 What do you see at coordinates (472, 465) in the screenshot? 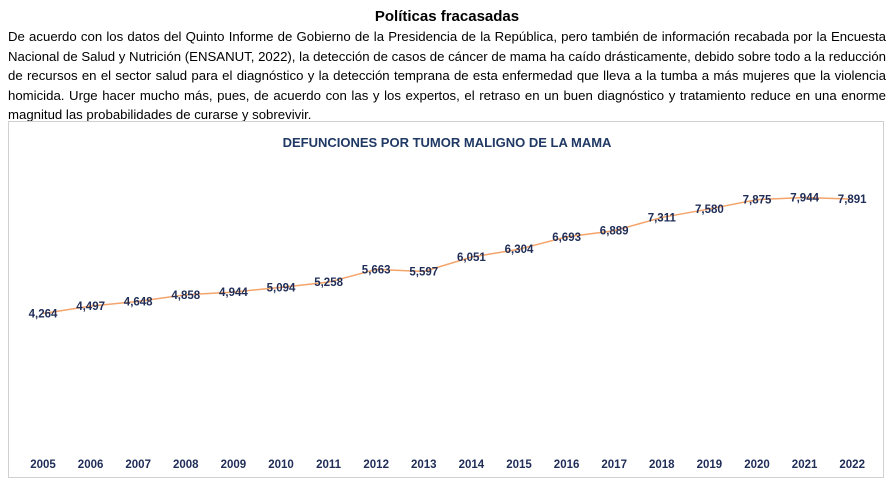
I see `x-tick-label: 2014` at bounding box center [472, 465].